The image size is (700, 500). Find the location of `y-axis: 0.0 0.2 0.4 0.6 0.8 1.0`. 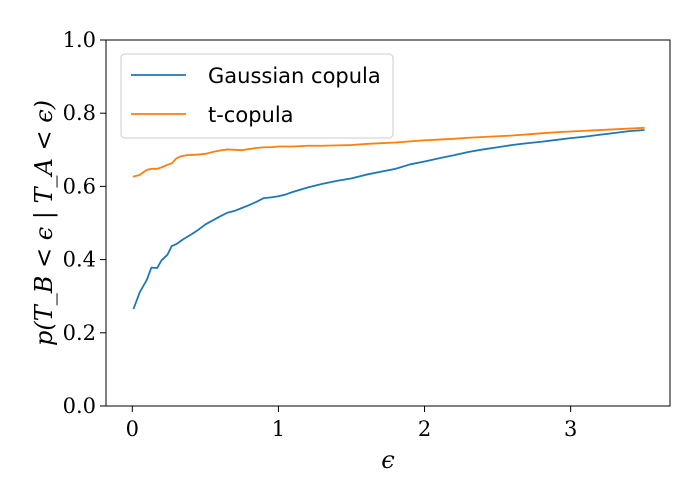

y-axis: 0.0 0.2 0.4 0.6 0.8 1.0 is located at coordinates (84, 223).